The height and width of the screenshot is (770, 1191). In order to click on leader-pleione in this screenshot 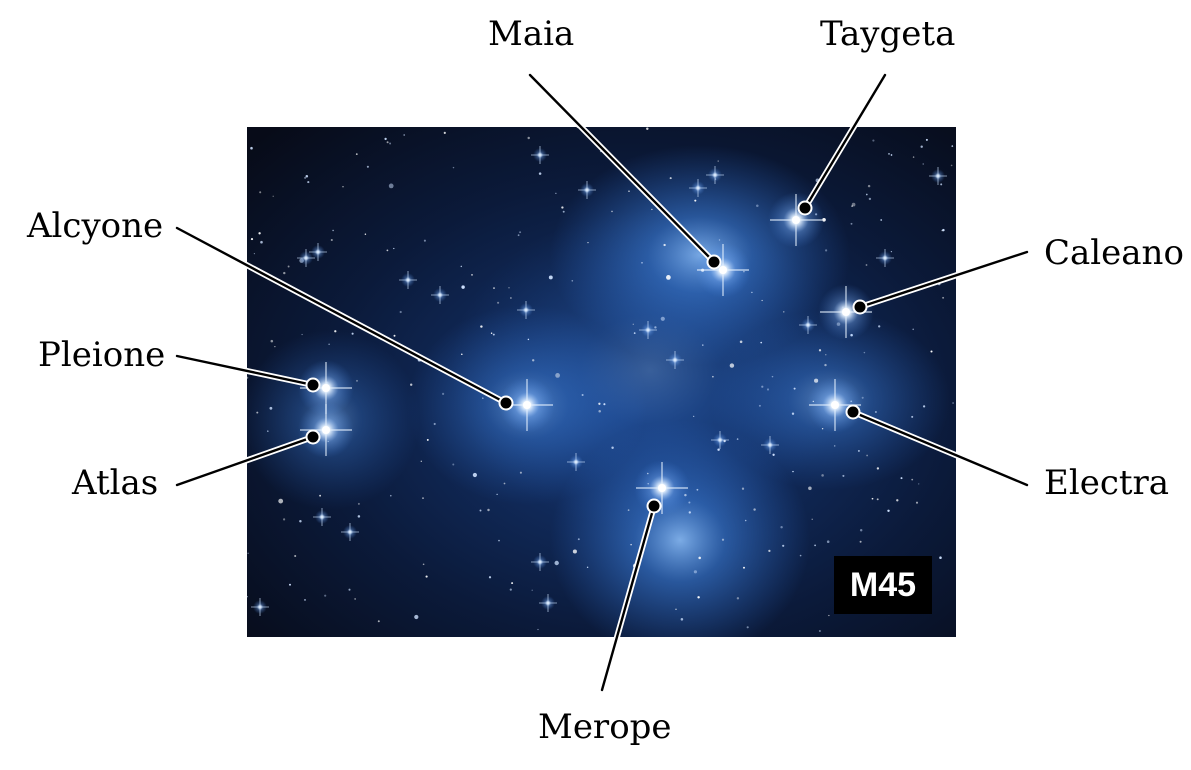, I will do `click(245, 370)`.